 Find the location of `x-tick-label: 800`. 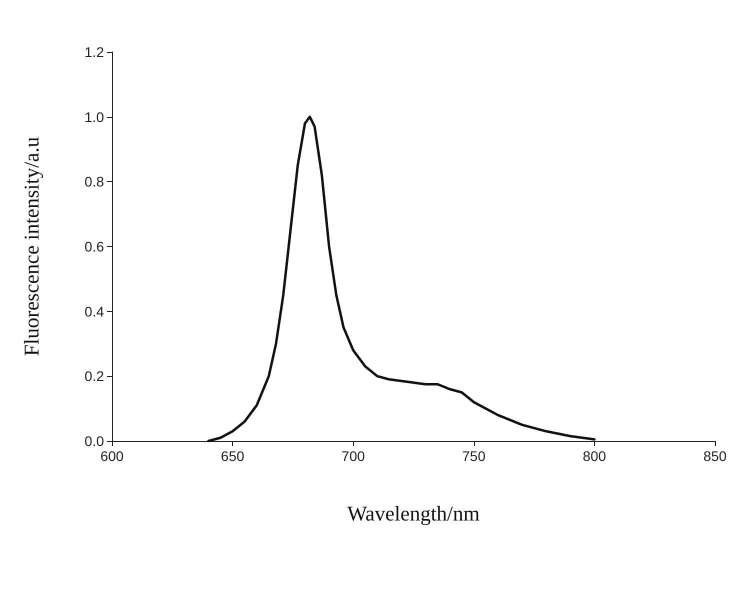

x-tick-label: 800 is located at coordinates (594, 456).